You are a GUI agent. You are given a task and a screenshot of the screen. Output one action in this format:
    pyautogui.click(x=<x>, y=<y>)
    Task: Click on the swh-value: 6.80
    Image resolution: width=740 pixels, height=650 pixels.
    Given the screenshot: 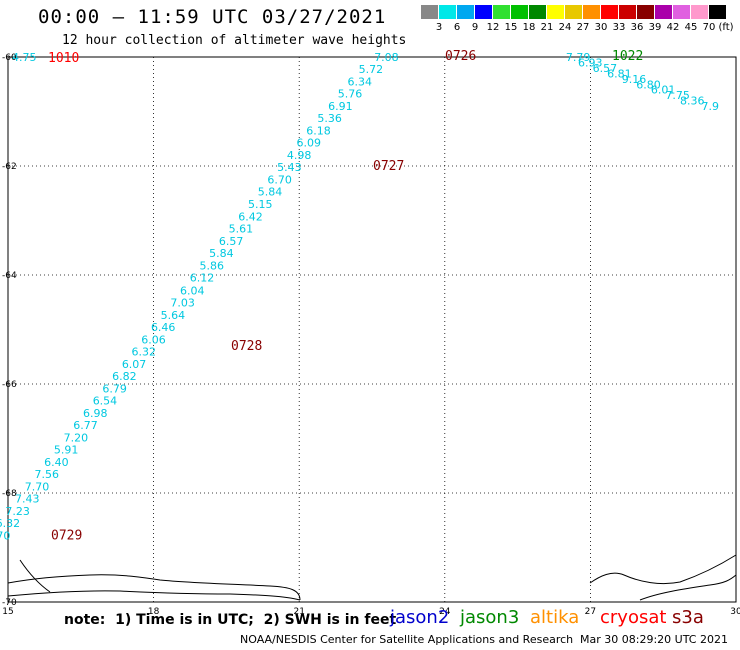 What is the action you would take?
    pyautogui.click(x=648, y=84)
    